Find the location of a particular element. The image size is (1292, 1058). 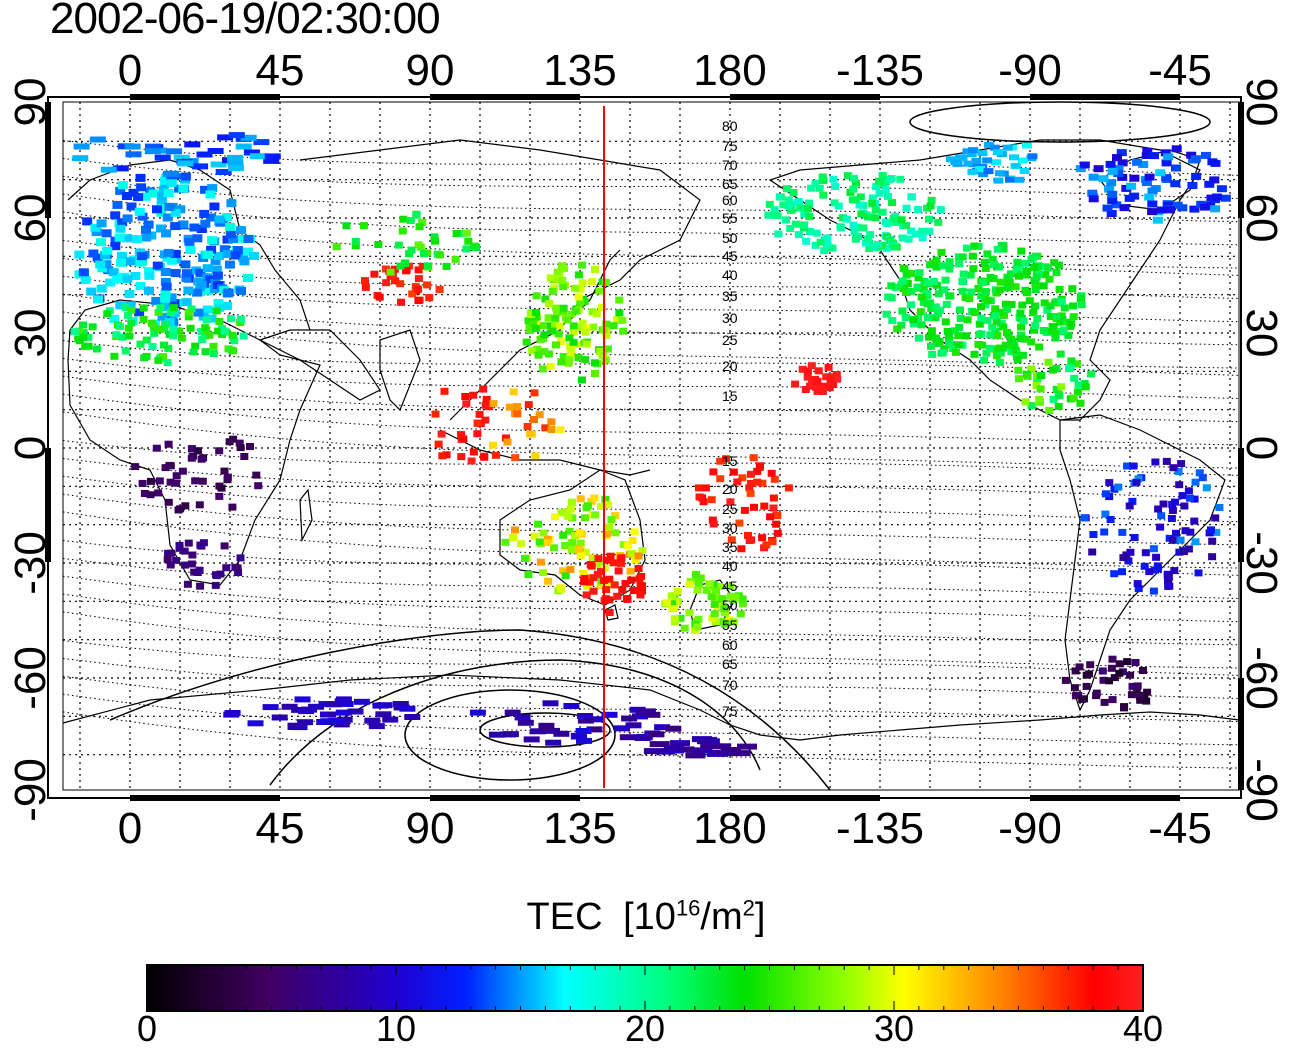

lon-tick-top: -135 is located at coordinates (880, 70).